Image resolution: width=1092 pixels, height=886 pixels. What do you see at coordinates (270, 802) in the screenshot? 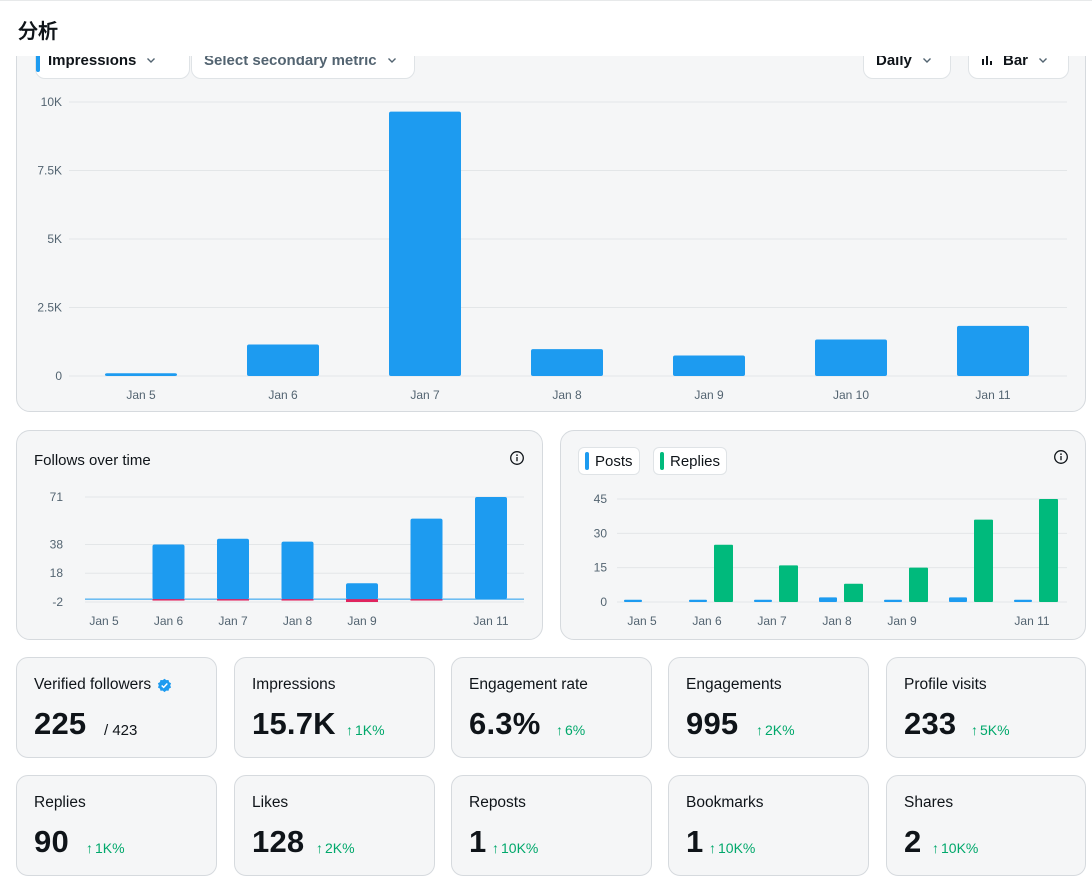
I see `stat-label: Likes` at bounding box center [270, 802].